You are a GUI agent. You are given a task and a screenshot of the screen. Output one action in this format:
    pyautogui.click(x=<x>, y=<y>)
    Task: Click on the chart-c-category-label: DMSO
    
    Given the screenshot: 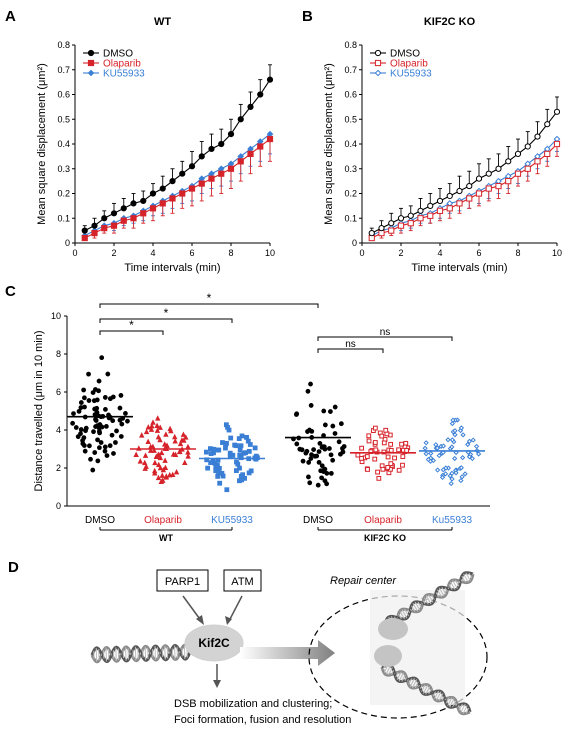 What is the action you would take?
    pyautogui.click(x=318, y=520)
    